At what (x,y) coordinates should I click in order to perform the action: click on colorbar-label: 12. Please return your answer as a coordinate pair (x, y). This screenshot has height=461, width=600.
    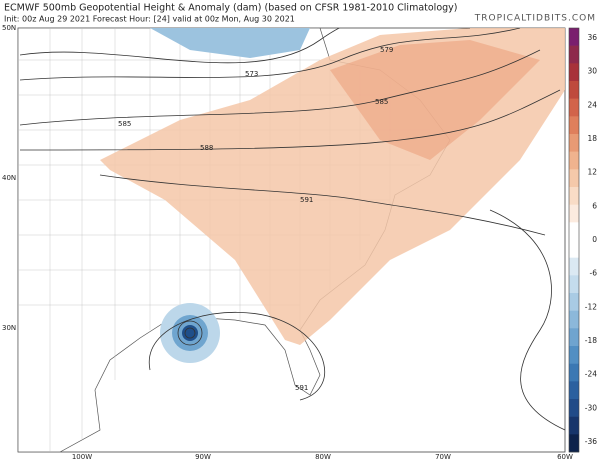
    Looking at the image, I should click on (592, 172).